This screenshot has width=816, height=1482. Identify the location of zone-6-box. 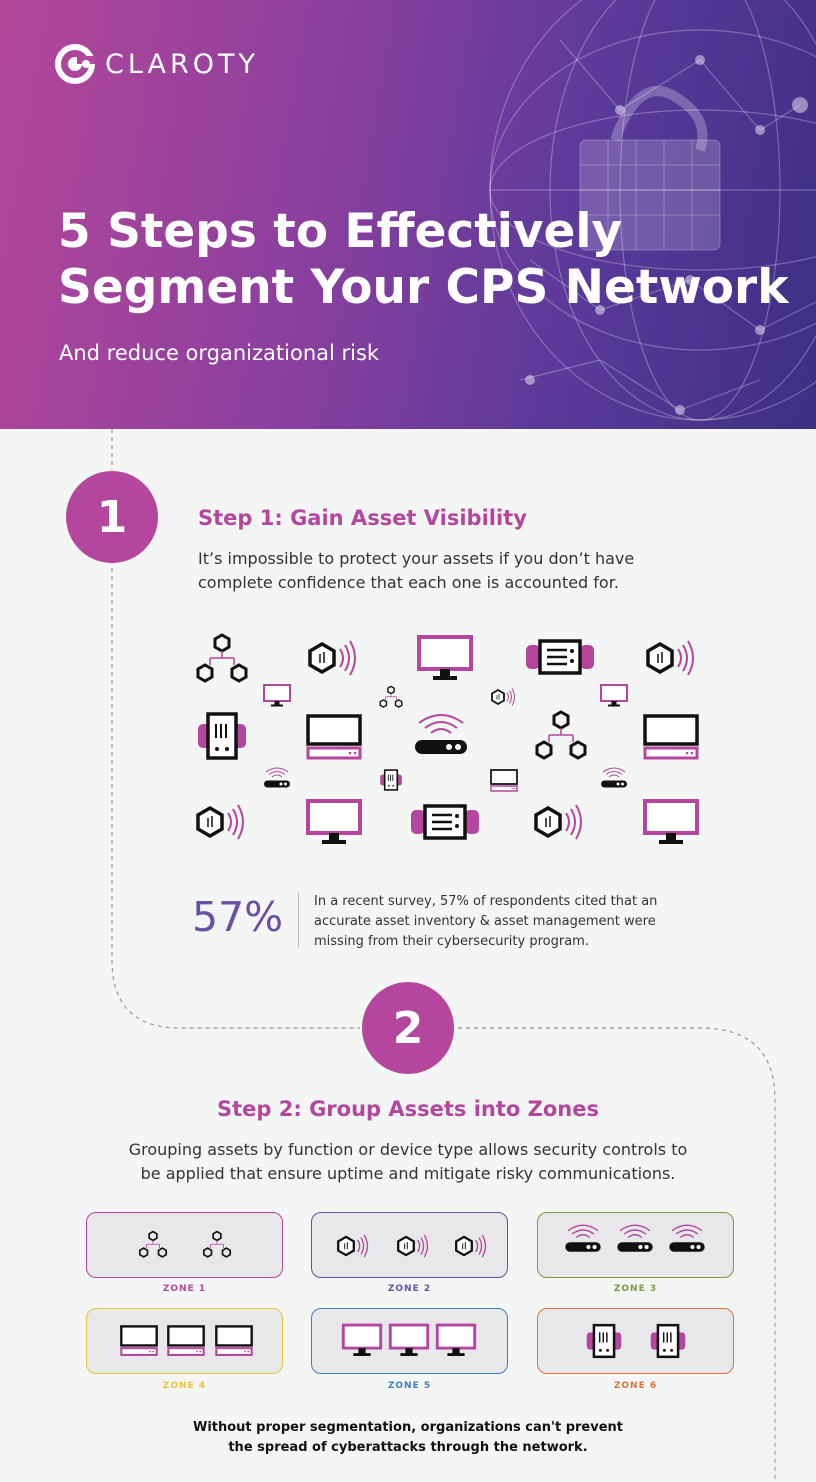
(635, 1341).